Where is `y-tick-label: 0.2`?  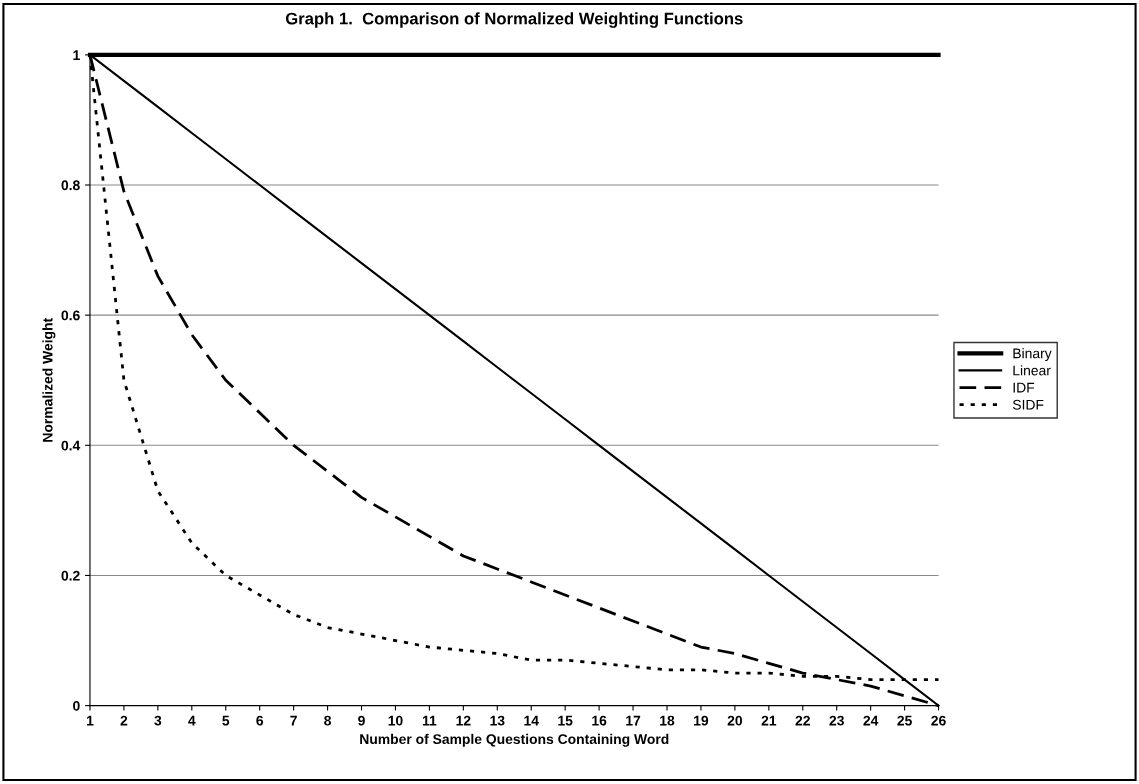
y-tick-label: 0.2 is located at coordinates (70, 575).